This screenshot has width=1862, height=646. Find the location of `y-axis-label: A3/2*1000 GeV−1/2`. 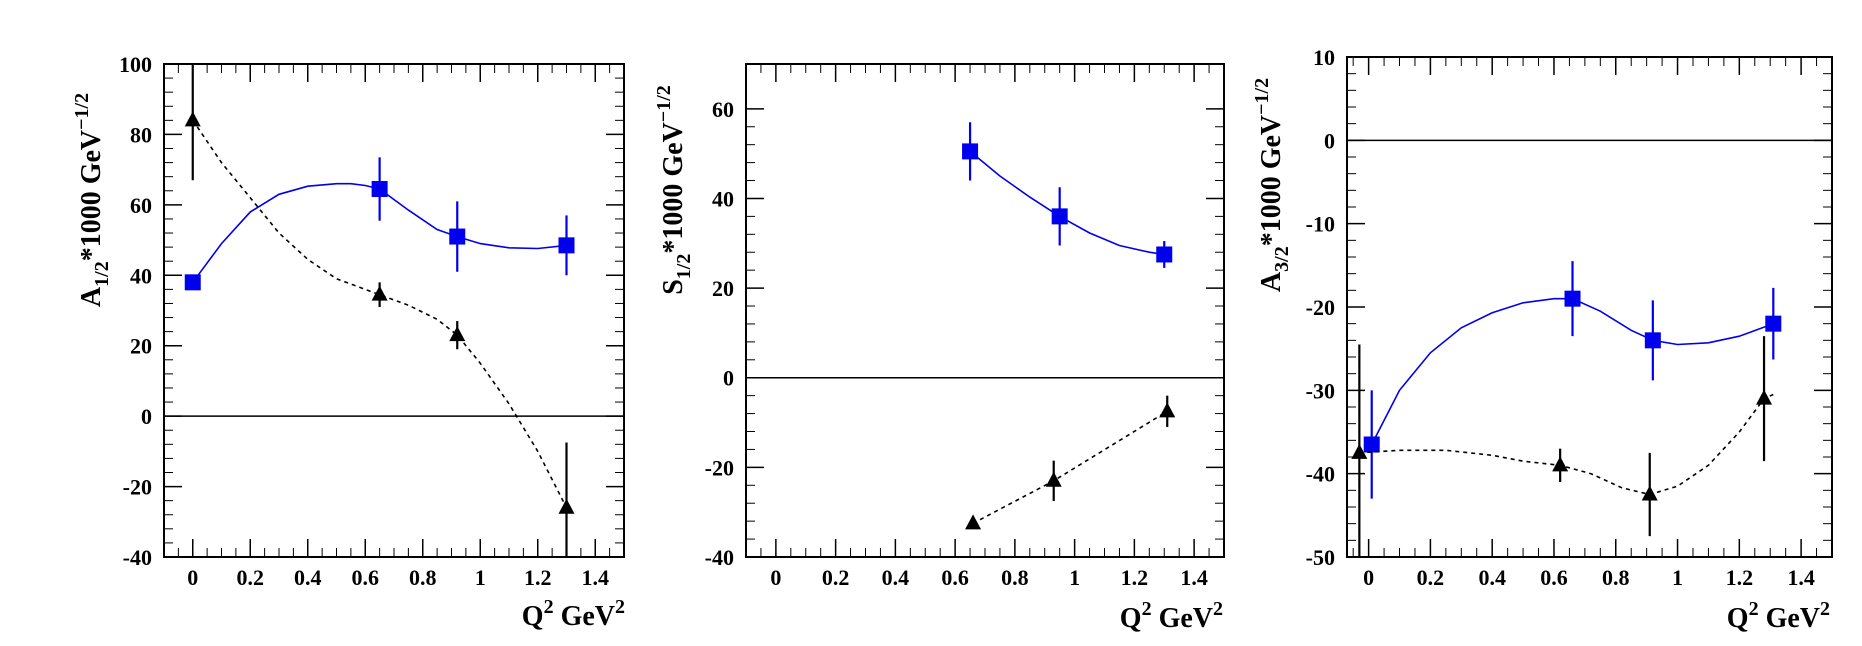

y-axis-label: A3/2*1000 GeV−1/2 is located at coordinates (1272, 185).